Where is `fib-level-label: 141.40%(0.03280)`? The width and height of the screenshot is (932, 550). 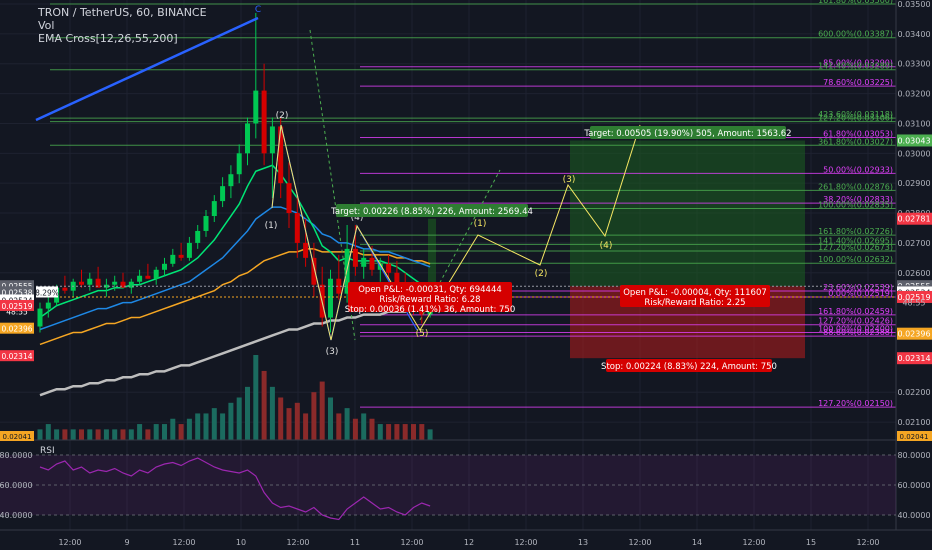 fib-level-label: 141.40%(0.03280) is located at coordinates (855, 66).